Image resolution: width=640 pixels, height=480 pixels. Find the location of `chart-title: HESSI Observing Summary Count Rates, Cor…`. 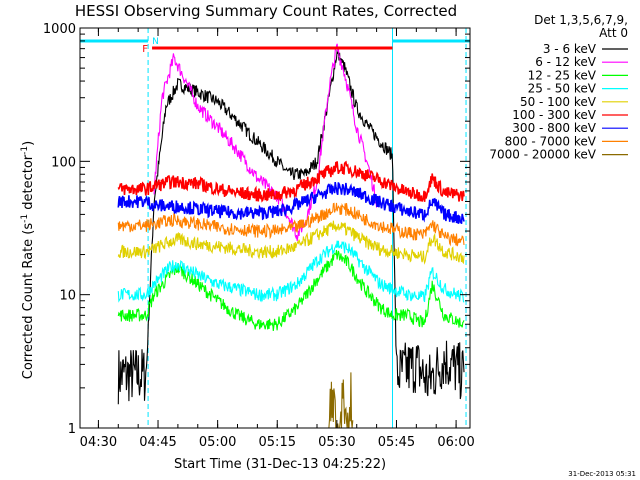

chart-title: HESSI Observing Summary Count Rates, Cor… is located at coordinates (266, 11).